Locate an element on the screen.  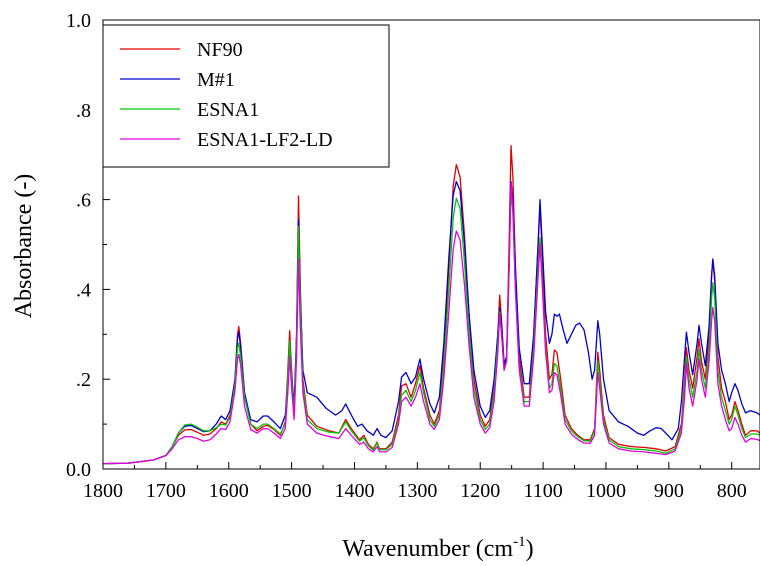
x-axis-title: Wavenumber (cm-1) is located at coordinates (437, 548).